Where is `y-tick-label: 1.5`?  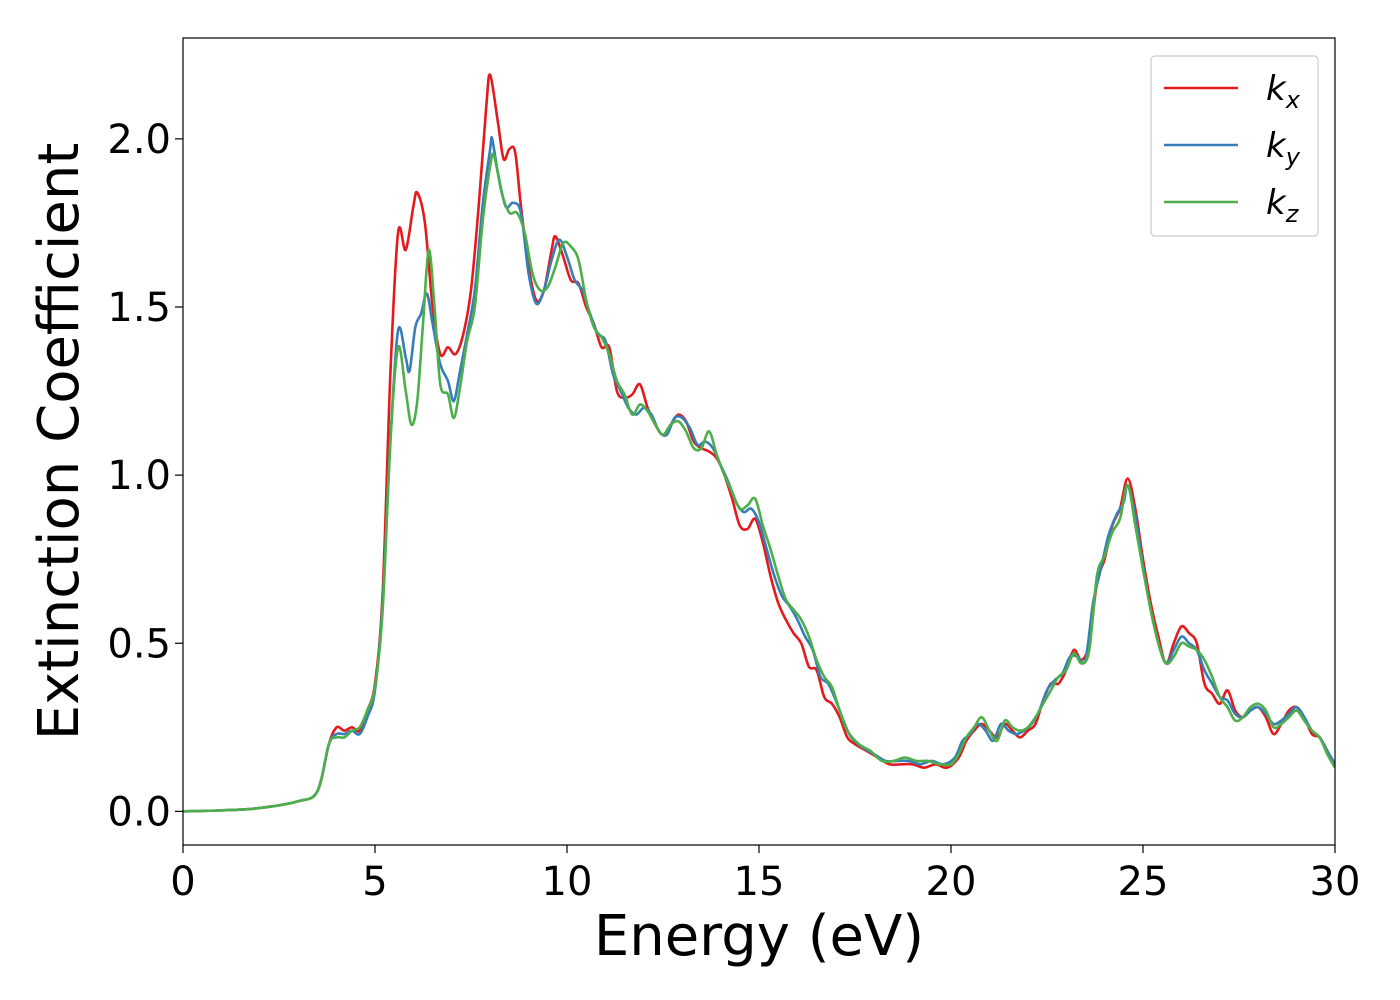 y-tick-label: 1.5 is located at coordinates (139, 308).